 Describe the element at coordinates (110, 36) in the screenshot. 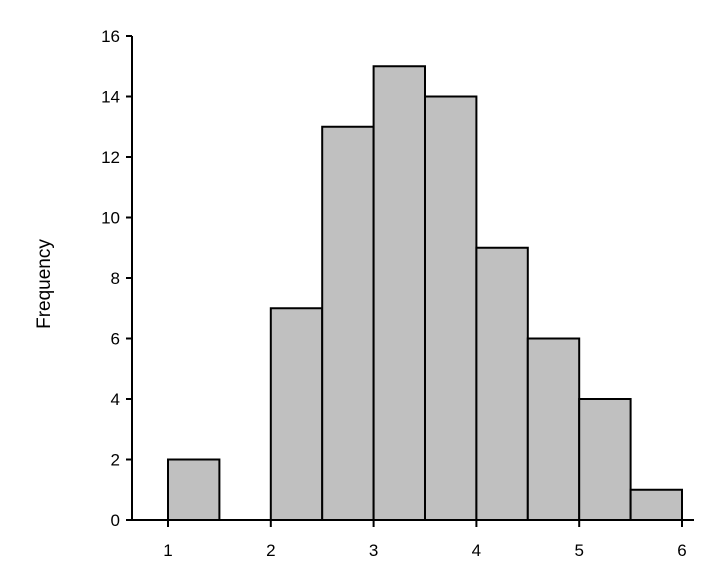

I see `y-tick-label: 16` at that location.